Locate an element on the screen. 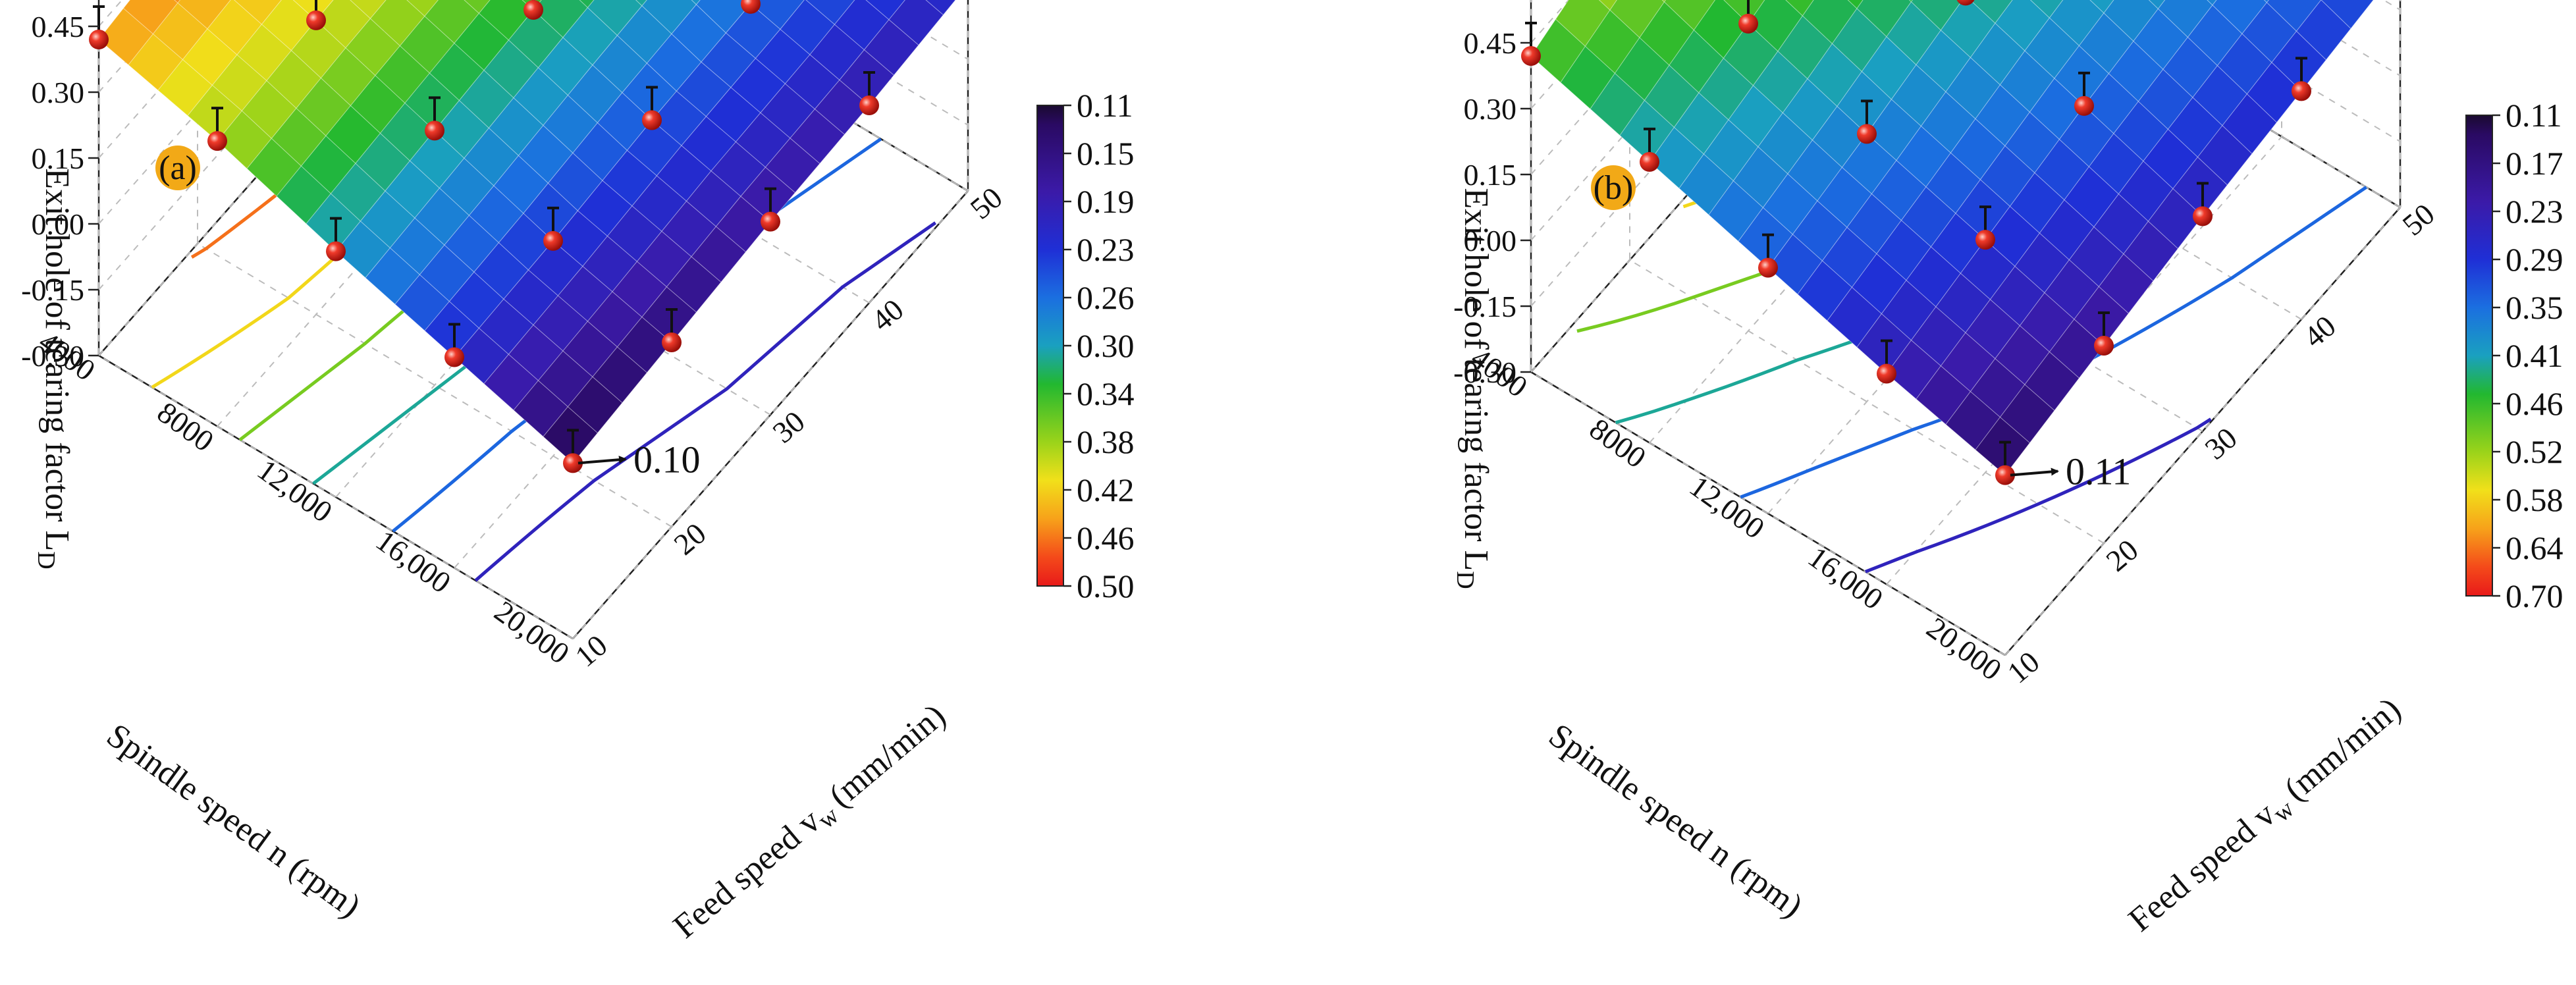 This screenshot has height=985, width=2576. z-tick-label: 0.00 is located at coordinates (58, 224).